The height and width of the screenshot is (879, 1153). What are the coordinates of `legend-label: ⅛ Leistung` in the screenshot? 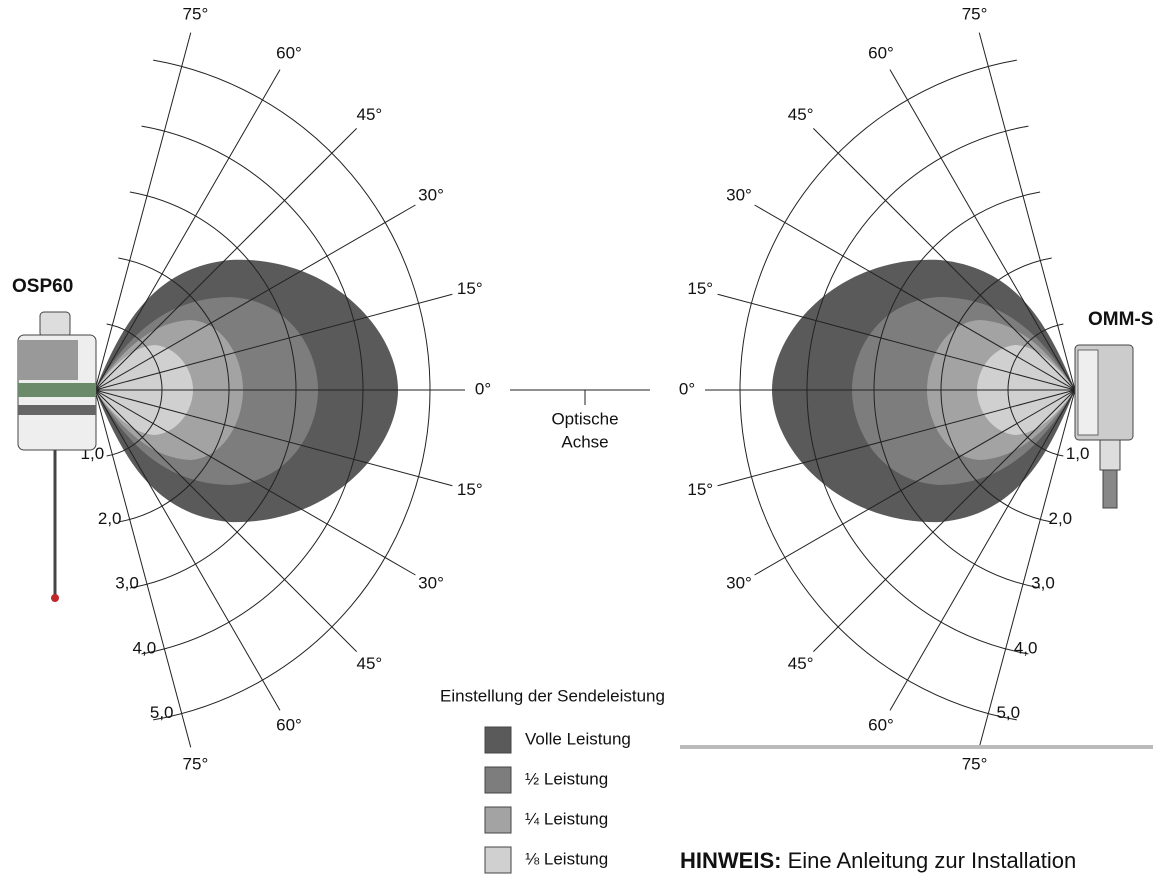 It's located at (566, 858).